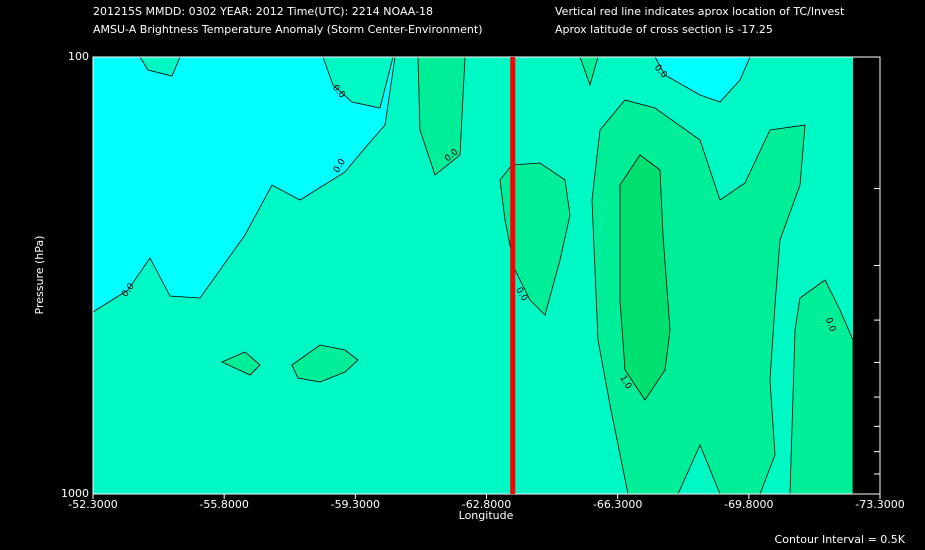  What do you see at coordinates (830, 324) in the screenshot?
I see `contour-label: 0.0` at bounding box center [830, 324].